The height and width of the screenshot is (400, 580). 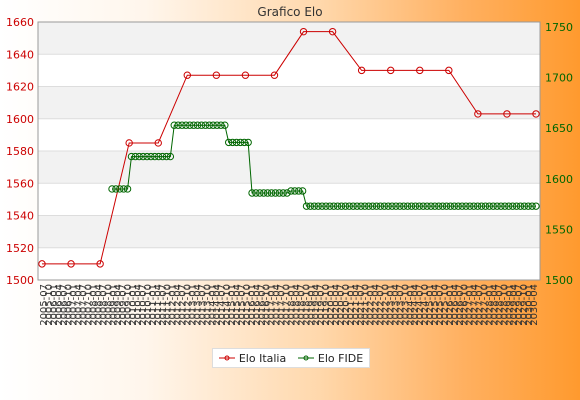 What do you see at coordinates (524, 305) in the screenshot?
I see `x-tick-label: 2029-10` at bounding box center [524, 305].